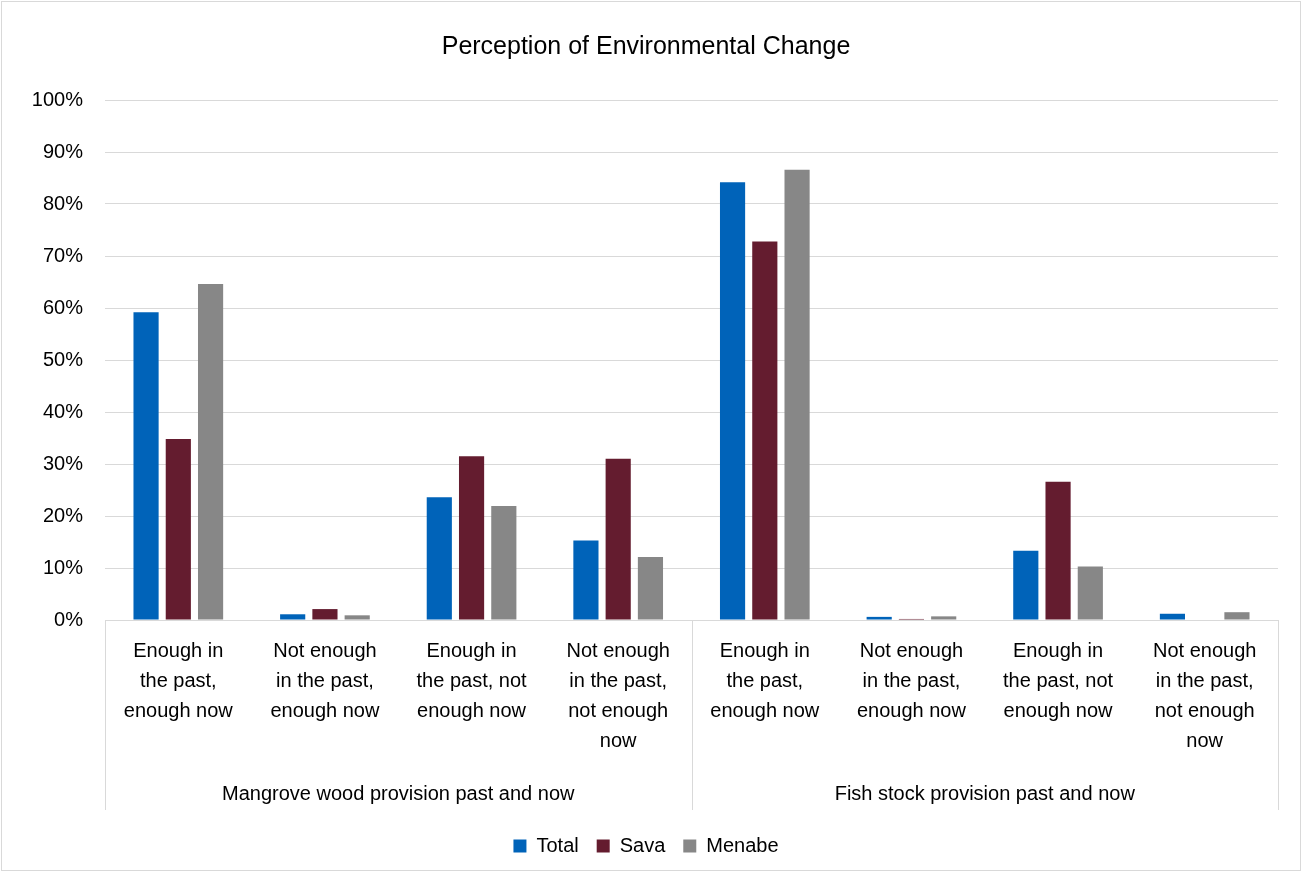 The height and width of the screenshot is (873, 1305). What do you see at coordinates (63, 462) in the screenshot?
I see `y-tick-label: 30%` at bounding box center [63, 462].